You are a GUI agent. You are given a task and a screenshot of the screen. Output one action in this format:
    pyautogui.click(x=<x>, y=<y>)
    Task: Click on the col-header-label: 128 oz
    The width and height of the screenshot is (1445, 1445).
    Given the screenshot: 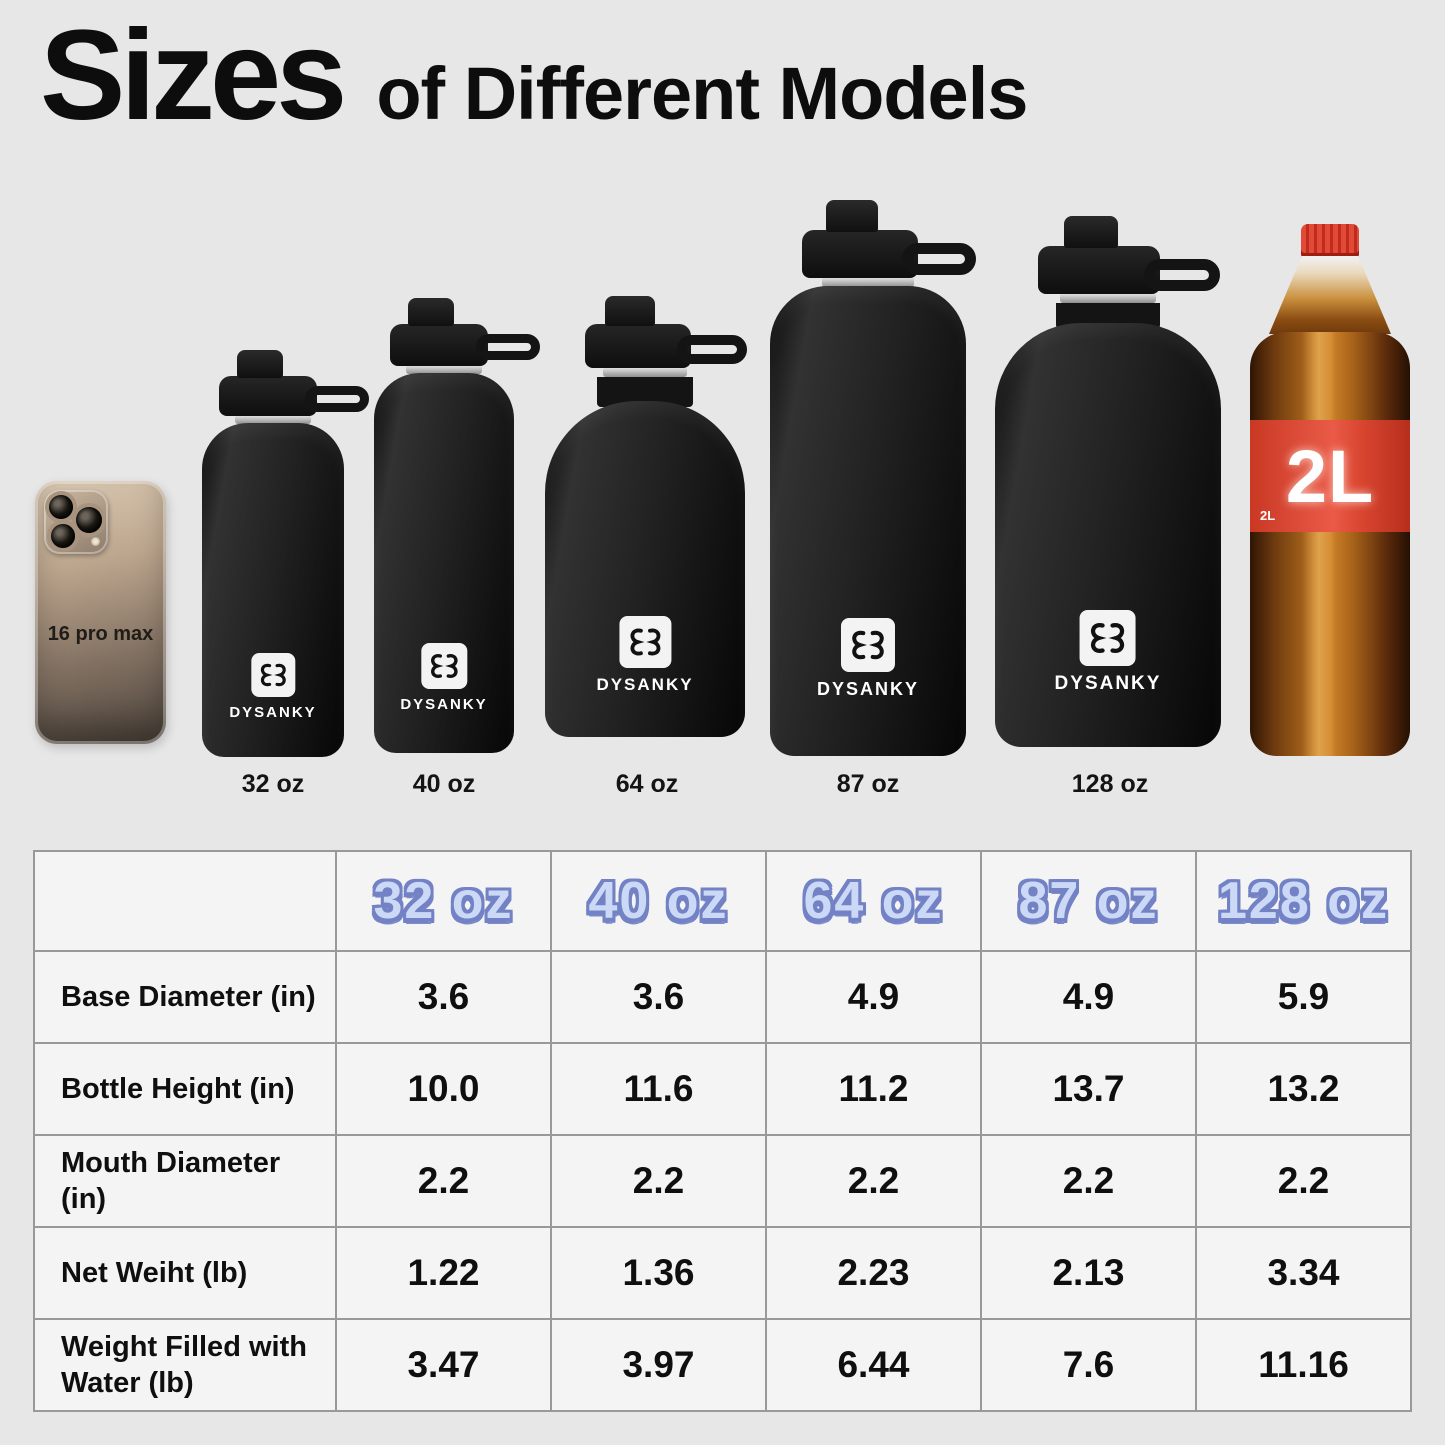 What is the action you would take?
    pyautogui.click(x=1303, y=901)
    